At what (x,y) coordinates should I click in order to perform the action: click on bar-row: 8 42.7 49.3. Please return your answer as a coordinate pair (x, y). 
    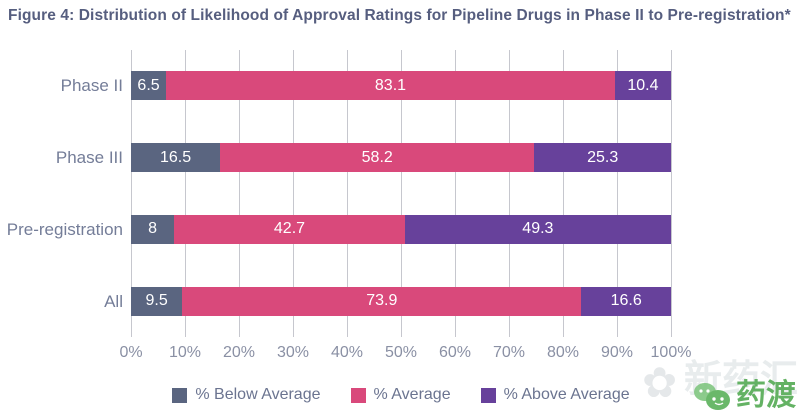
    Looking at the image, I should click on (401, 229).